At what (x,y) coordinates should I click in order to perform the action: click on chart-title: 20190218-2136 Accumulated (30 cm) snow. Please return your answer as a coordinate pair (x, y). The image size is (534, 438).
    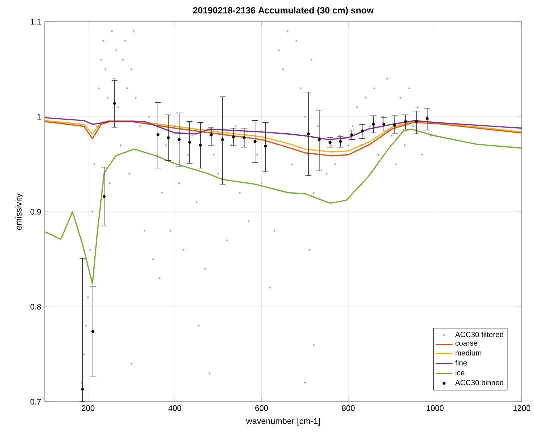
    Looking at the image, I should click on (283, 11).